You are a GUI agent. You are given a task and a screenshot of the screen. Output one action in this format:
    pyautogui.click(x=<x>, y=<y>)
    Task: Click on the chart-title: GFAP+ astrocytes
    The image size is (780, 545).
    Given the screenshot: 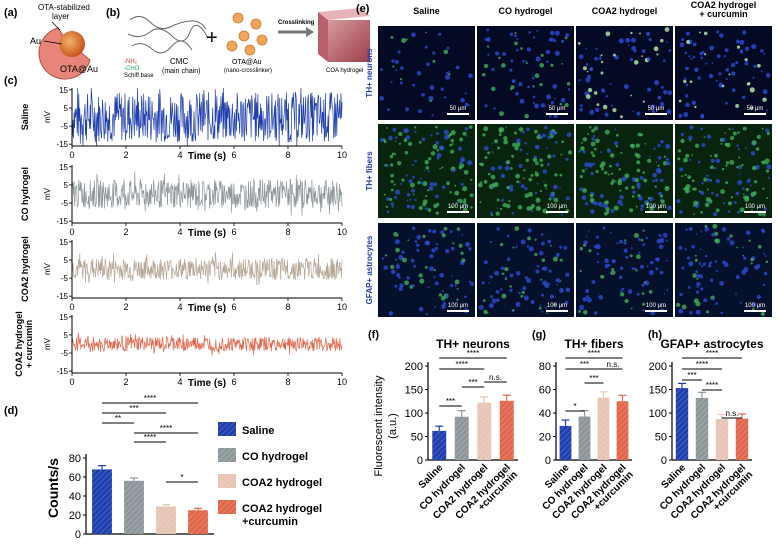 What is the action you would take?
    pyautogui.click(x=711, y=344)
    